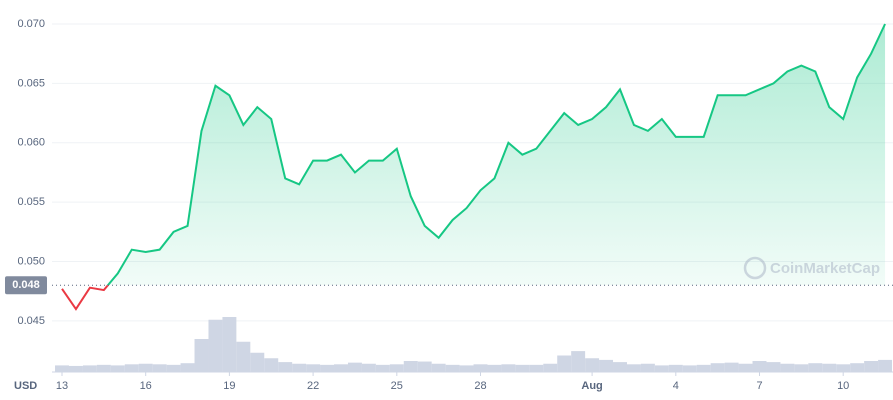 This screenshot has height=400, width=893. I want to click on x-tick-label: 19, so click(229, 386).